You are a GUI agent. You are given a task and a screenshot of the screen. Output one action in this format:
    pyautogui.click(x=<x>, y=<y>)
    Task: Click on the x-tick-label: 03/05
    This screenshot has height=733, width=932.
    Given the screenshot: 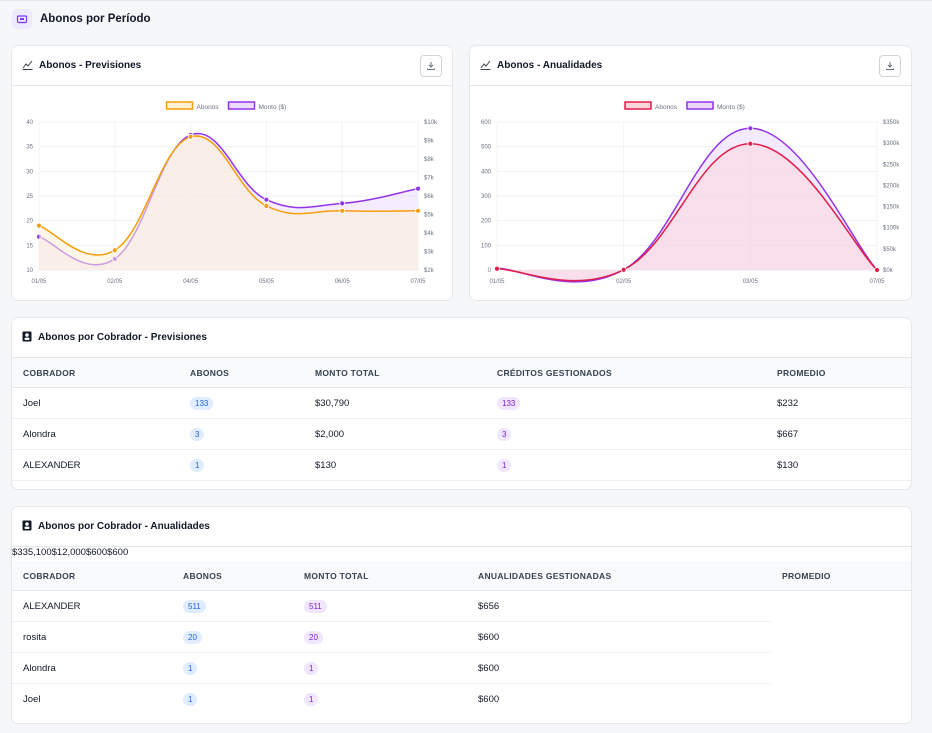 What is the action you would take?
    pyautogui.click(x=751, y=282)
    